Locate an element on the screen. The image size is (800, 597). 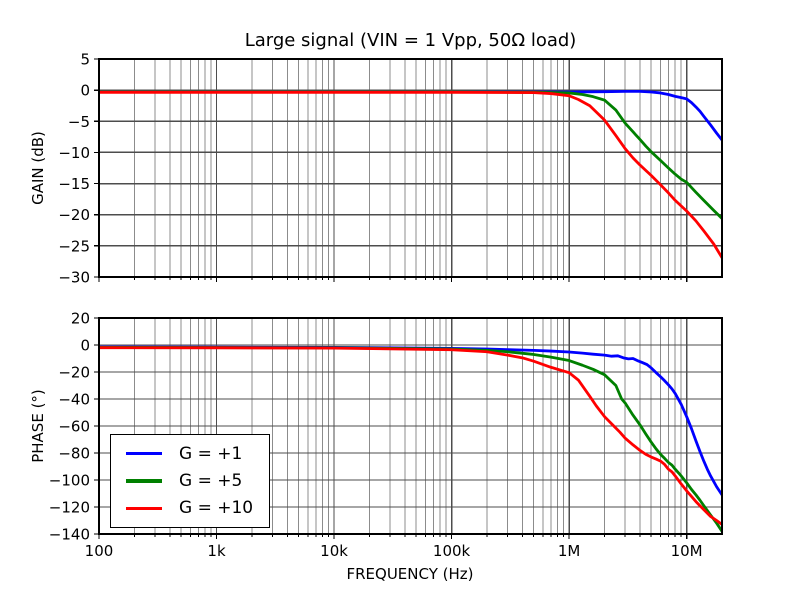
y-tick-label: −30 is located at coordinates (74, 278).